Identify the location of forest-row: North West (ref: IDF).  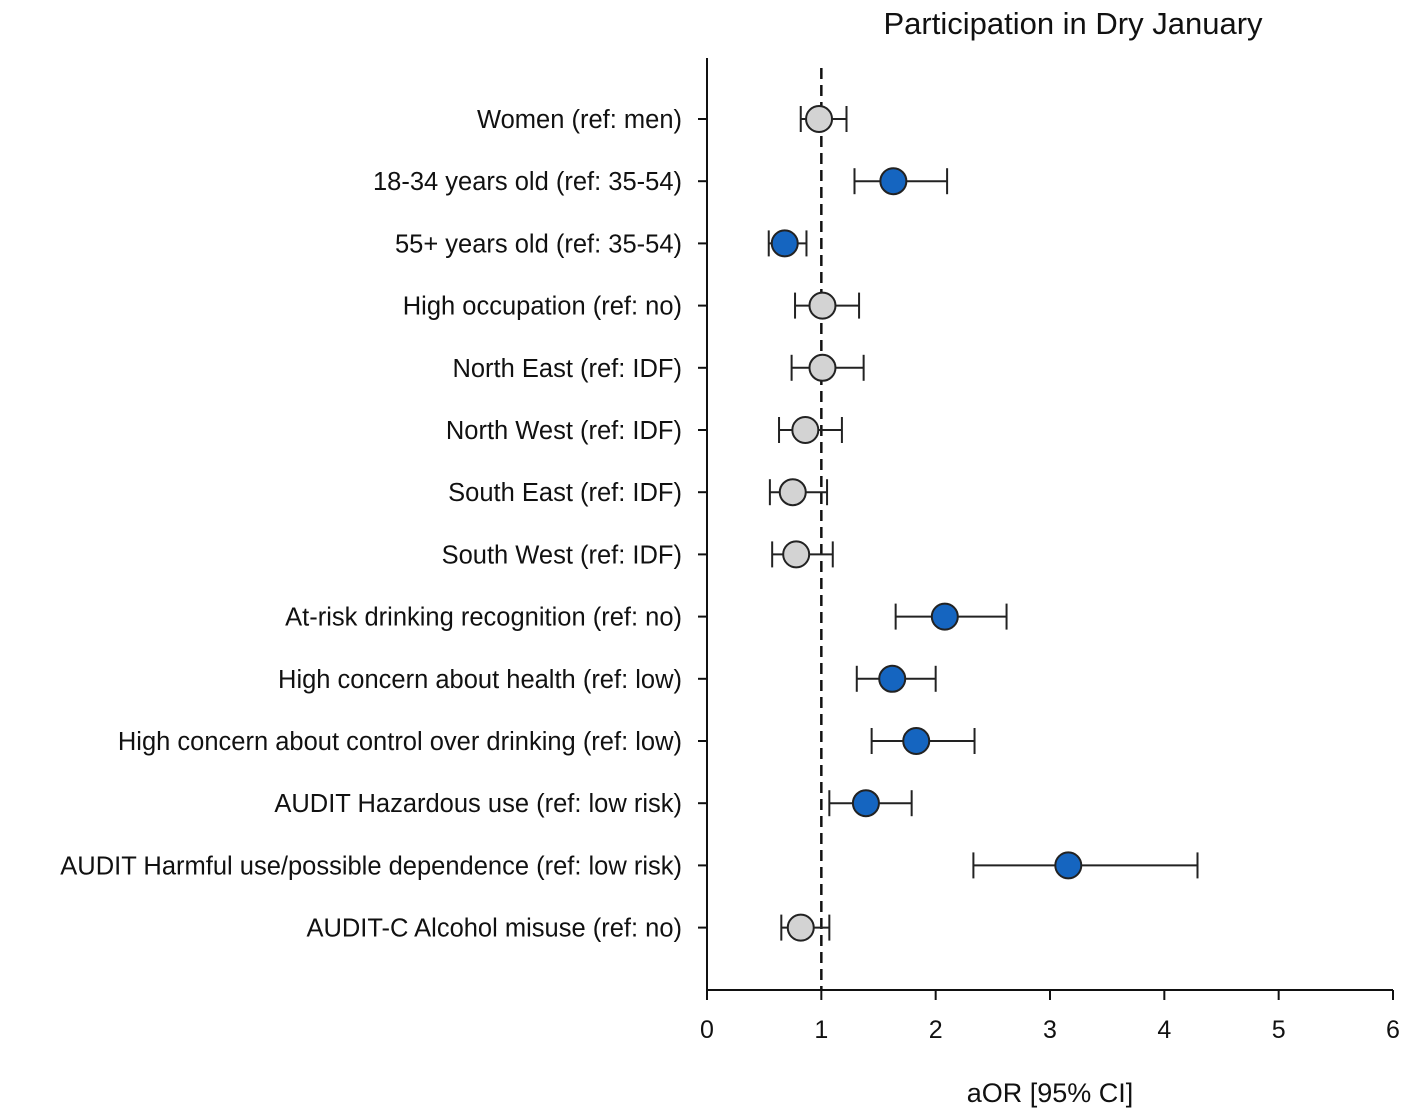
(644, 430).